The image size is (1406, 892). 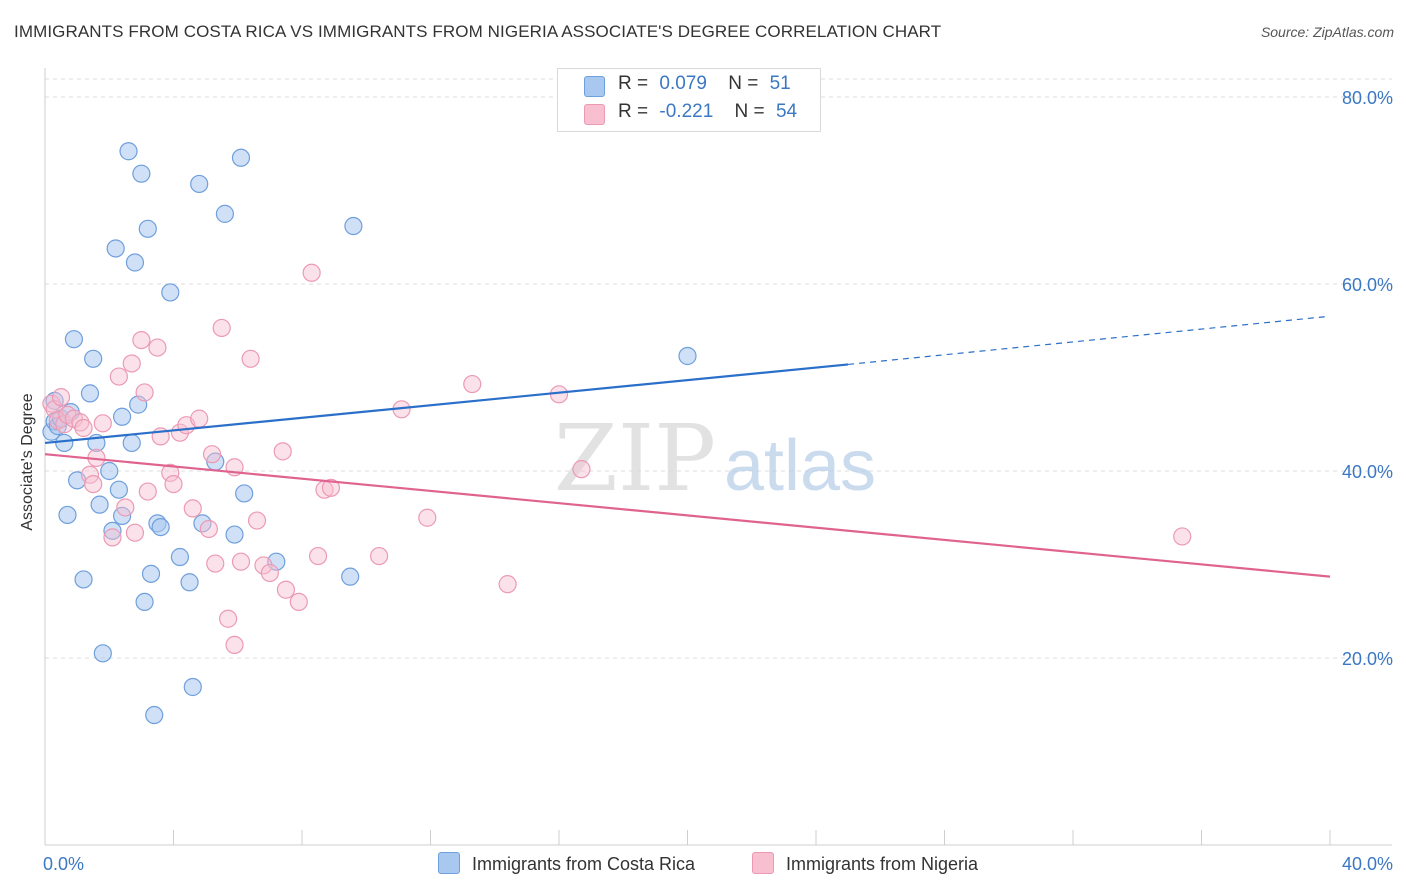 I want to click on watermark-zip: ZIP, so click(x=635, y=458).